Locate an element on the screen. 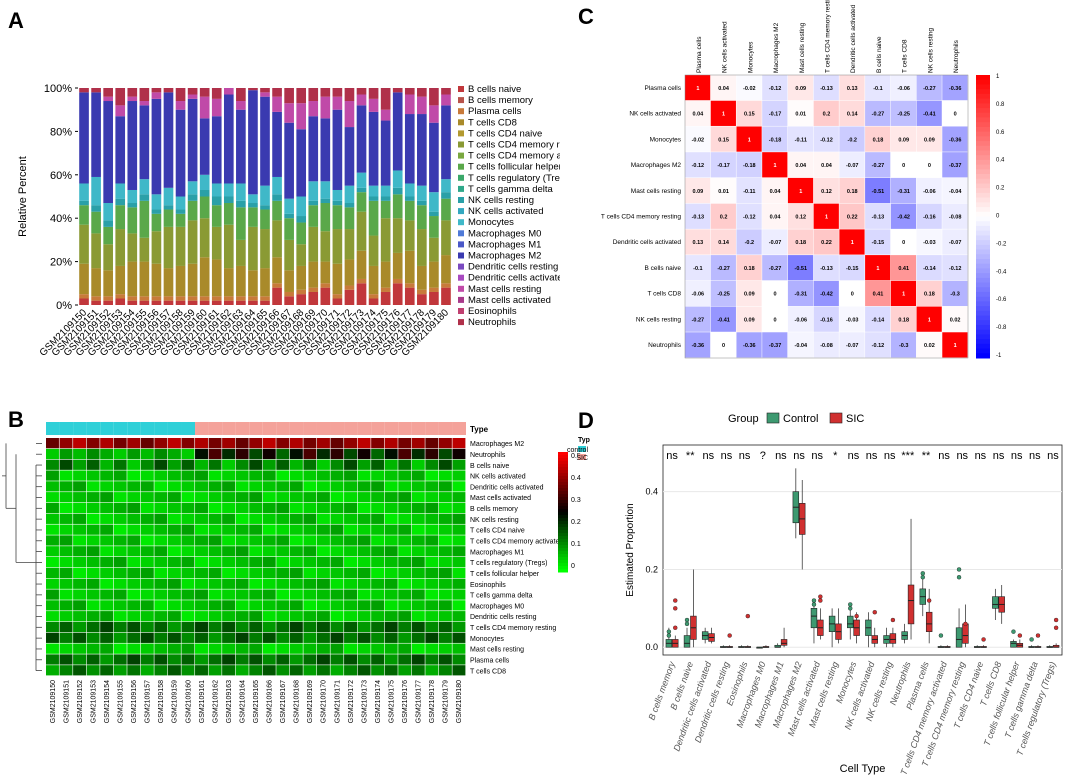  correlation-value: -0.06 is located at coordinates (929, 192).